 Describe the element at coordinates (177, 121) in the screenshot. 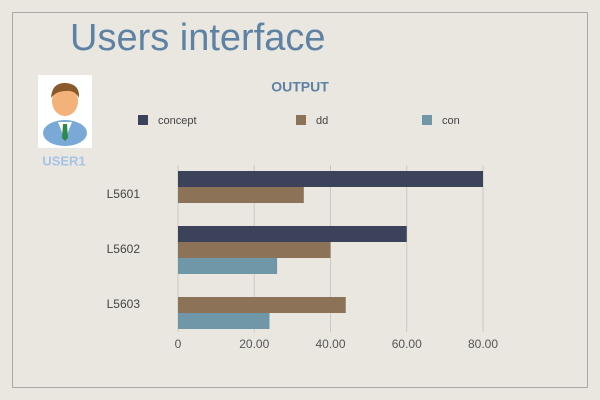

I see `legend-label: concept` at that location.